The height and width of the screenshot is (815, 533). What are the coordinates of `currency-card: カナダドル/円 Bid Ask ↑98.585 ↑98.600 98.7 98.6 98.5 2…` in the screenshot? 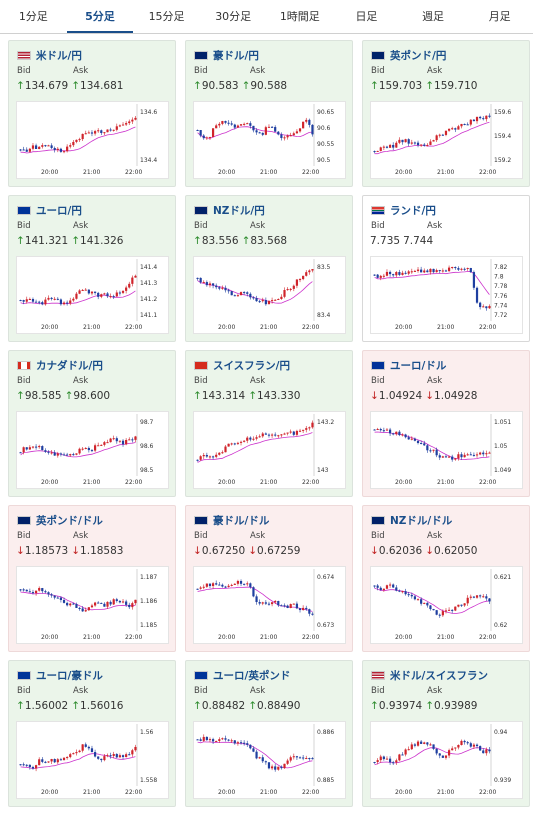 It's located at (92, 423).